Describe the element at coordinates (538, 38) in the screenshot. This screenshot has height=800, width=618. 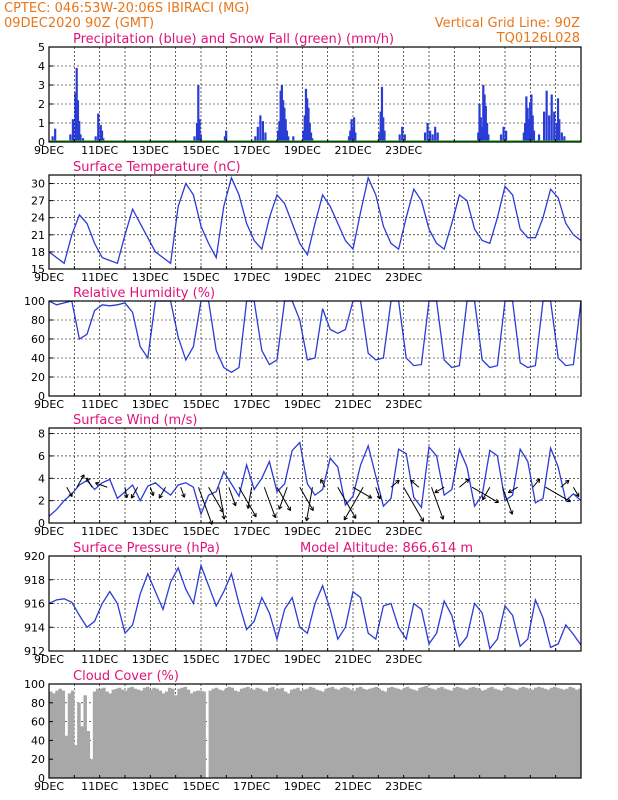
I see `header-model: TQ0126L028` at that location.